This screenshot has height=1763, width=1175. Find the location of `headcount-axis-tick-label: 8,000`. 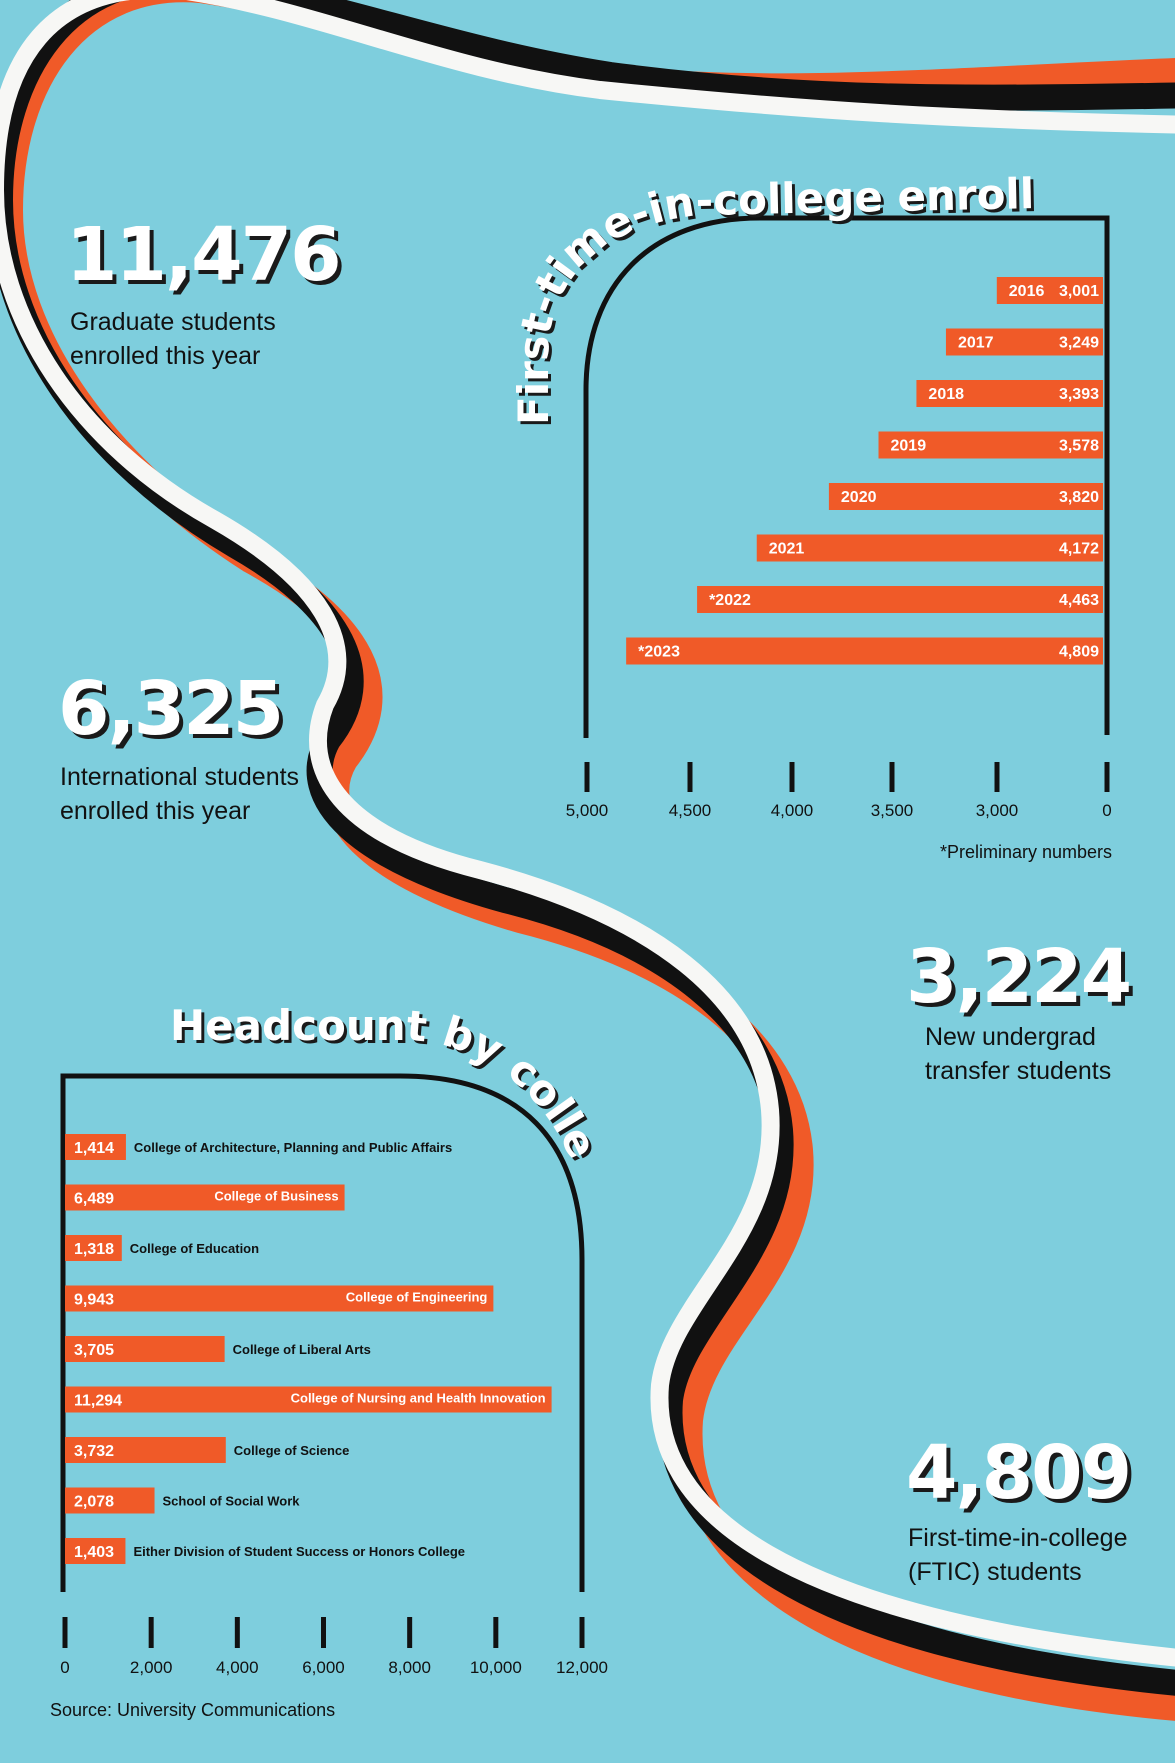

headcount-axis-tick-label: 8,000 is located at coordinates (409, 1667).